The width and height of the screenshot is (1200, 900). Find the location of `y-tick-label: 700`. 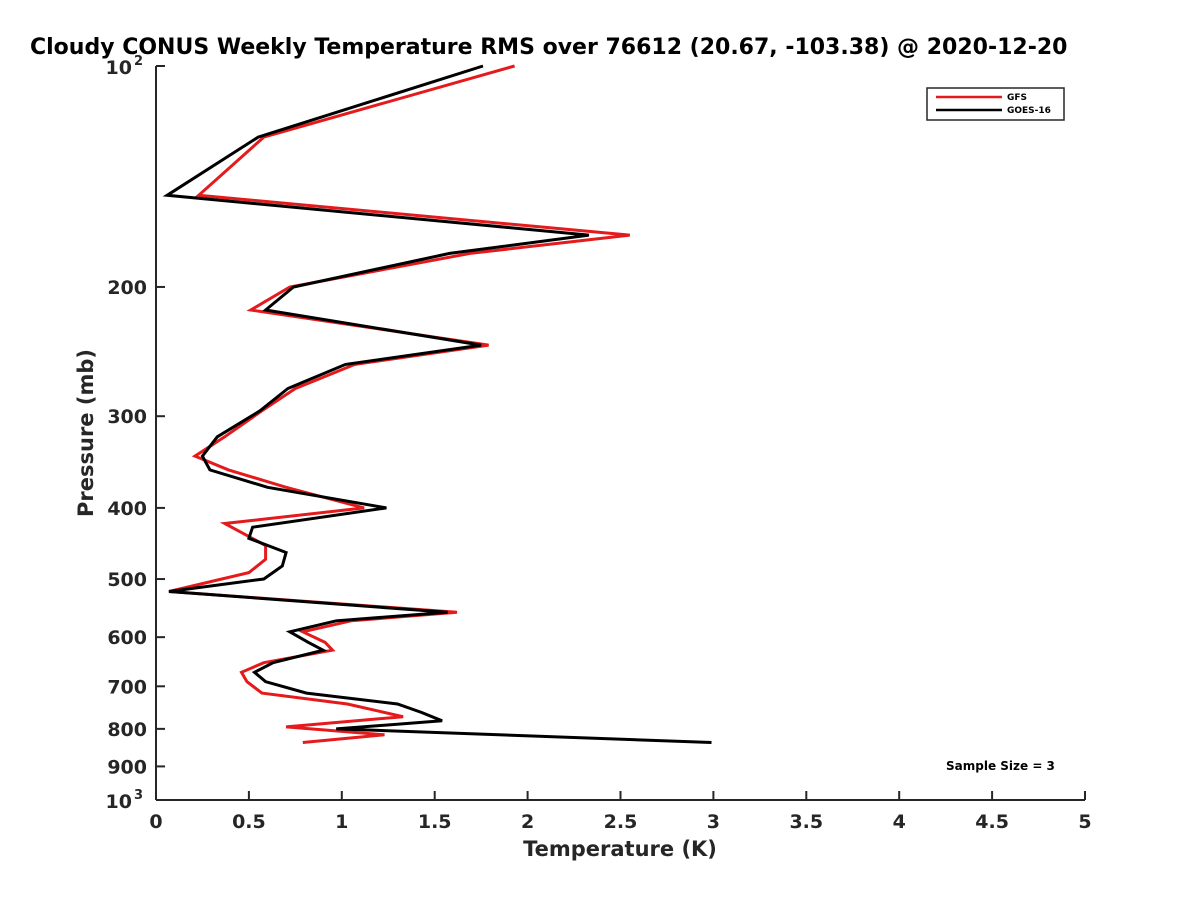

y-tick-label: 700 is located at coordinates (127, 687).